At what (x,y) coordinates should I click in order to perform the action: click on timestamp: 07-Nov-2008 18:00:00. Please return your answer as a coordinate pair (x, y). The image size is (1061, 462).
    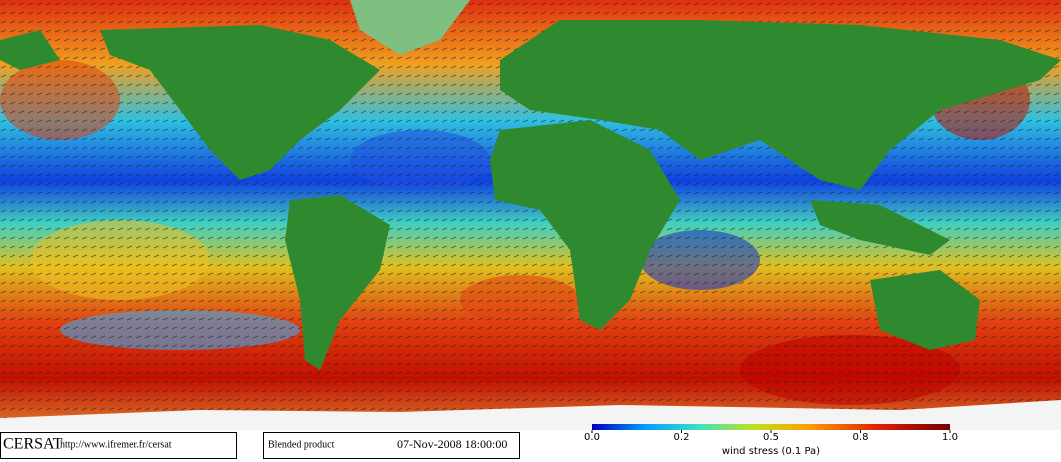
    Looking at the image, I should click on (452, 444).